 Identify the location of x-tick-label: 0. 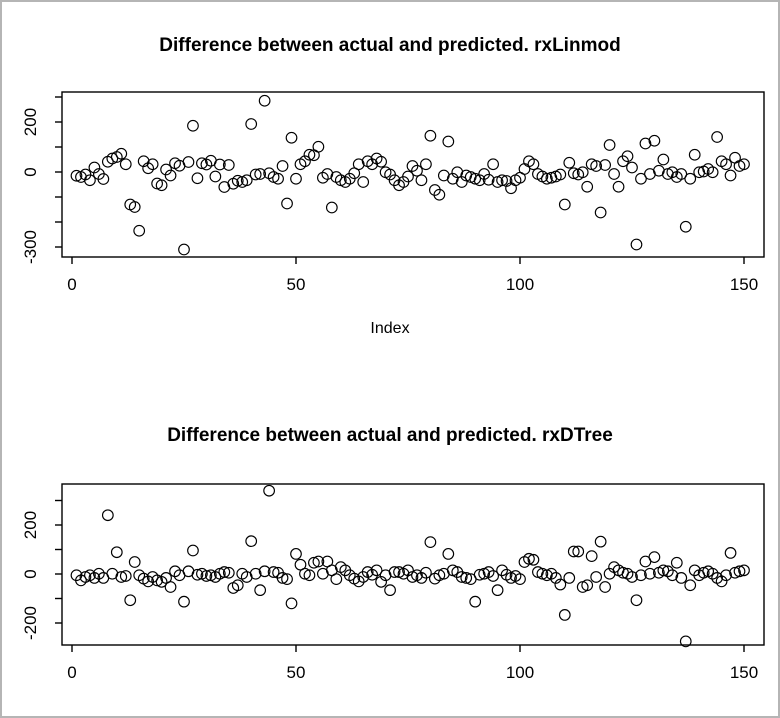
(71, 284).